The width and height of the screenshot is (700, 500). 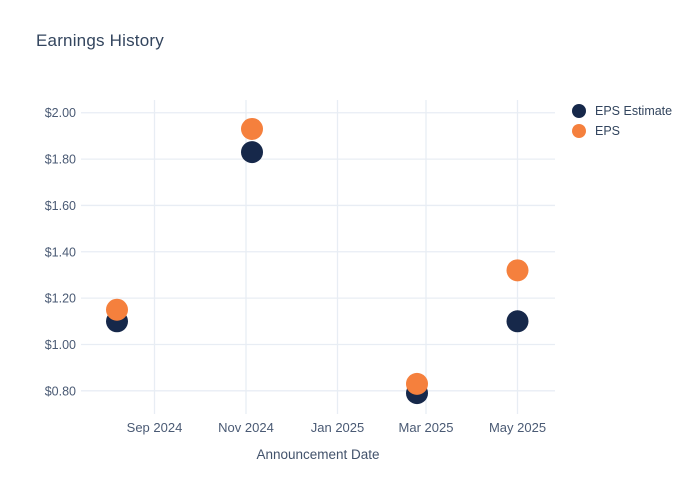 I want to click on legend-item-eps-estimate: EPS Estimate, so click(x=622, y=111).